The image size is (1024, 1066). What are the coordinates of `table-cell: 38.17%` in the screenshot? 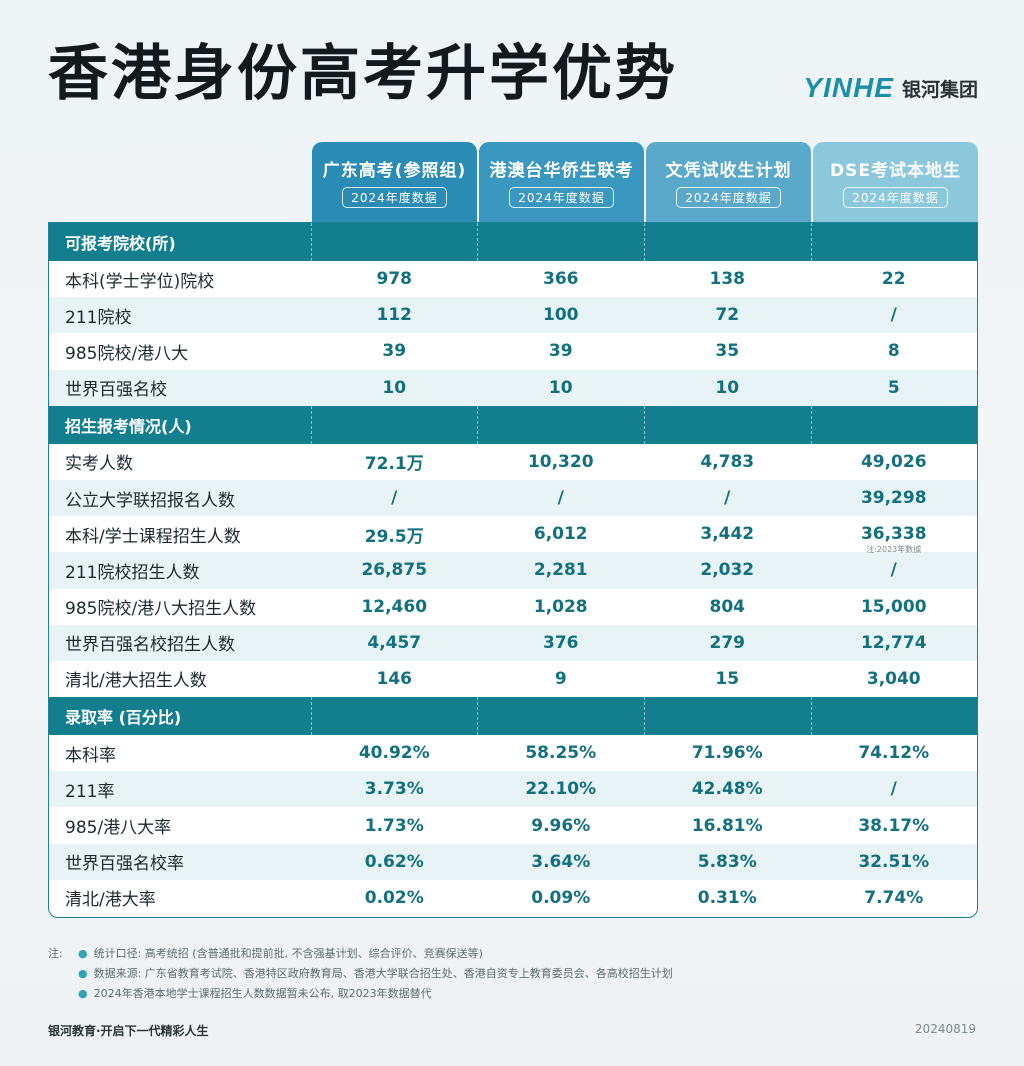 It's located at (894, 826).